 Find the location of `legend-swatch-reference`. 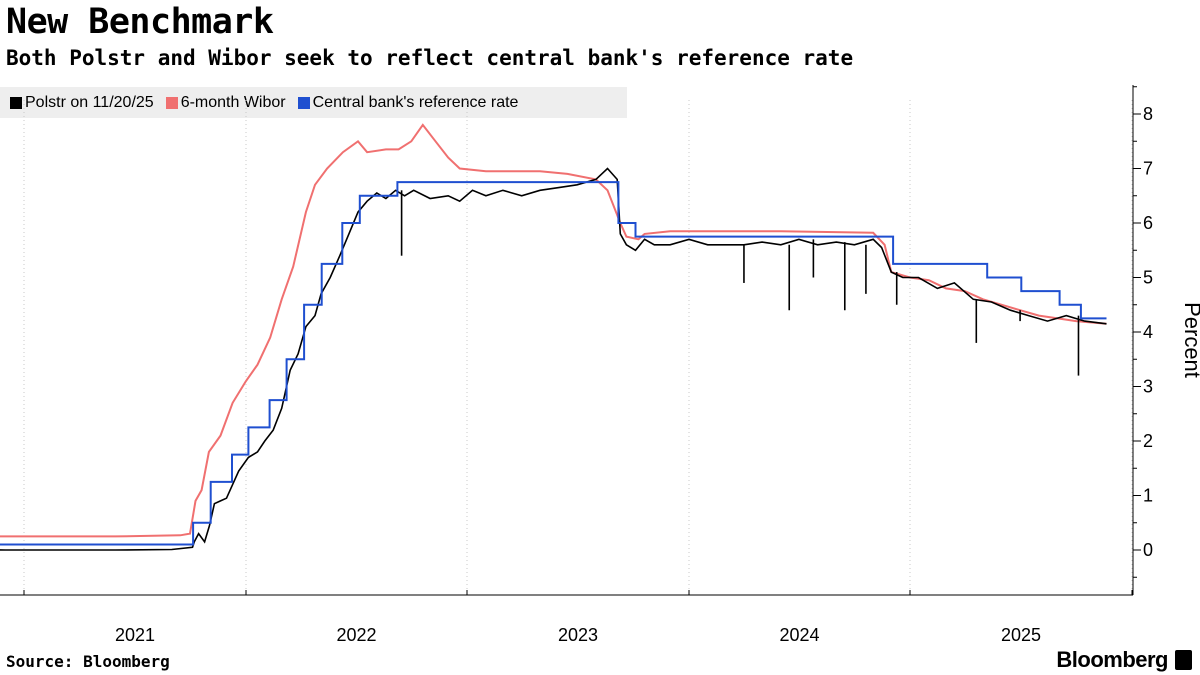

legend-swatch-reference is located at coordinates (303, 102).